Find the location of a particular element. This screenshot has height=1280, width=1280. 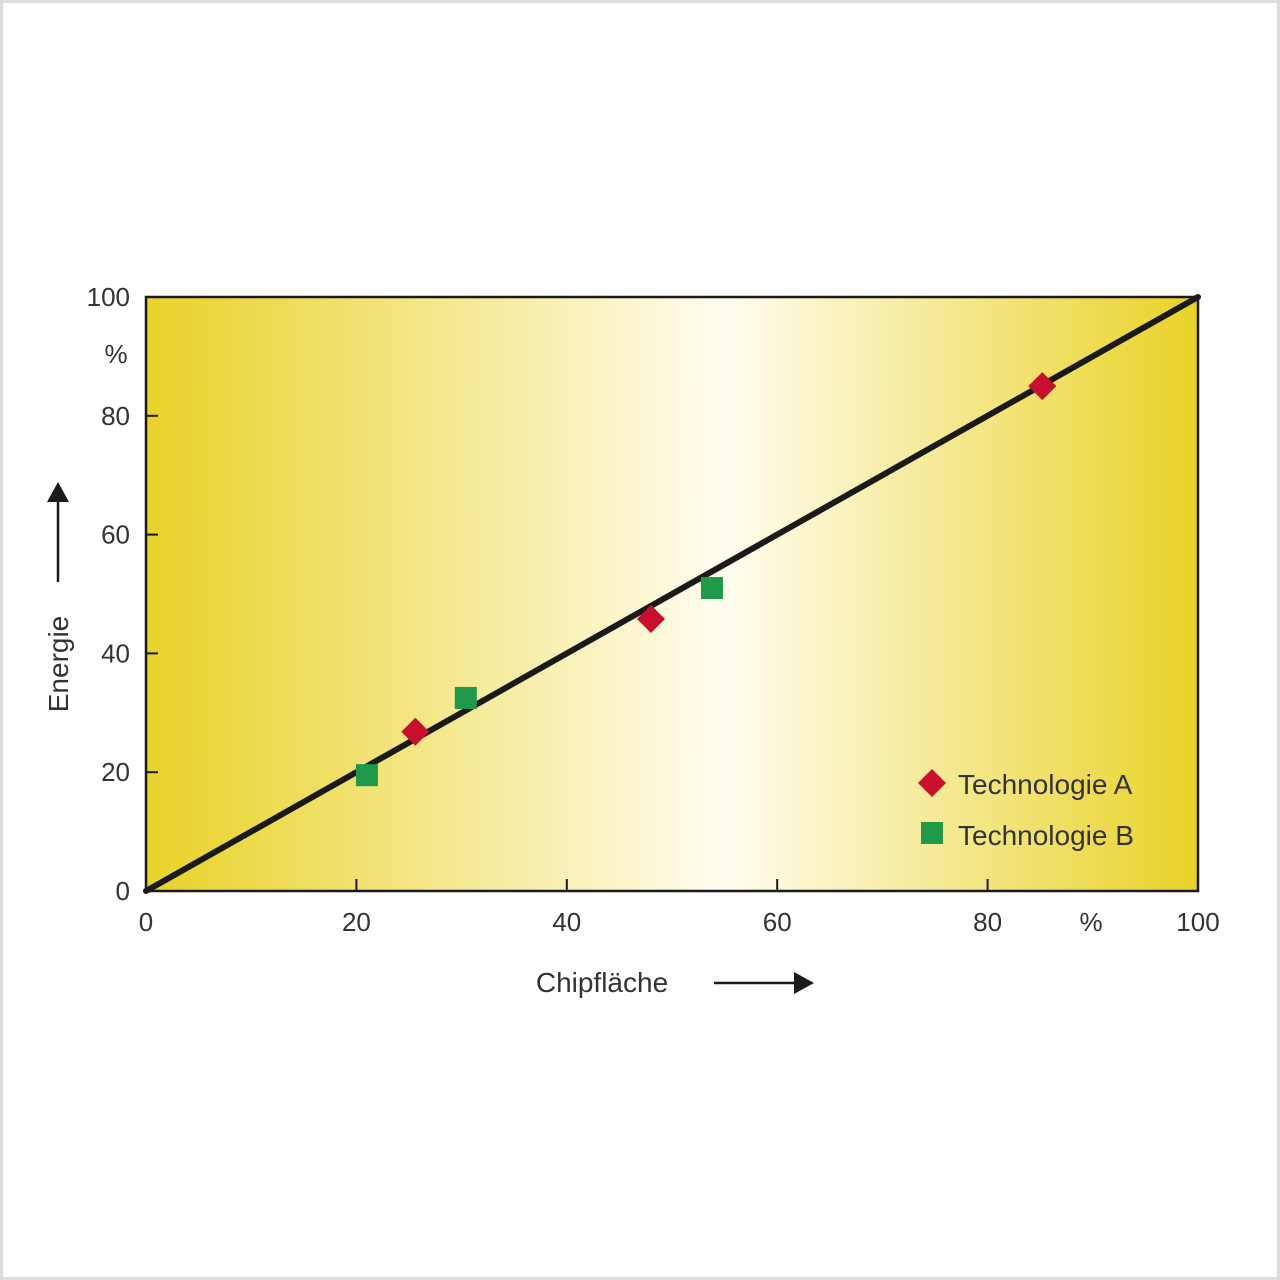

y-tick-label: 40 is located at coordinates (115, 653).